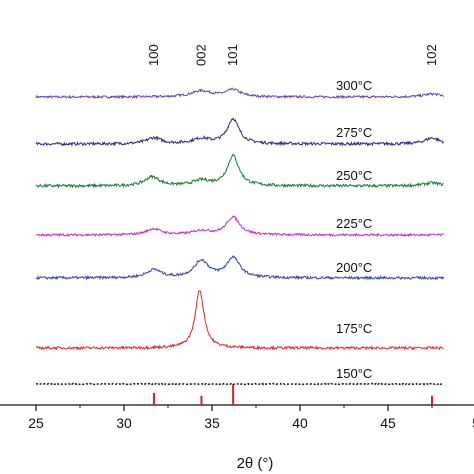 The image size is (474, 474). What do you see at coordinates (300, 423) in the screenshot?
I see `x-tick-label-3: 40` at bounding box center [300, 423].